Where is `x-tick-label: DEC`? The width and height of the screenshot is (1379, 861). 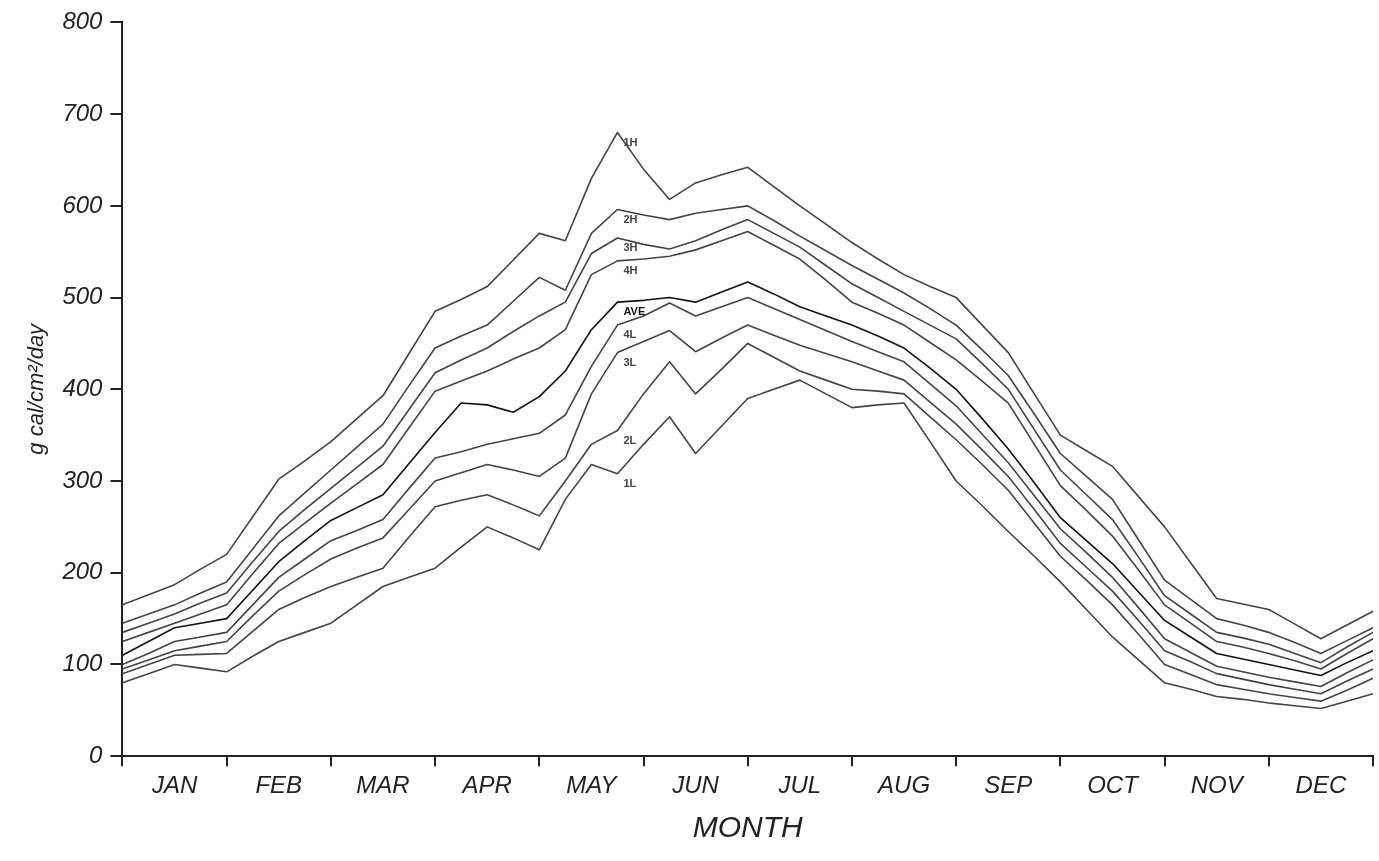
x-tick-label: DEC is located at coordinates (1321, 785).